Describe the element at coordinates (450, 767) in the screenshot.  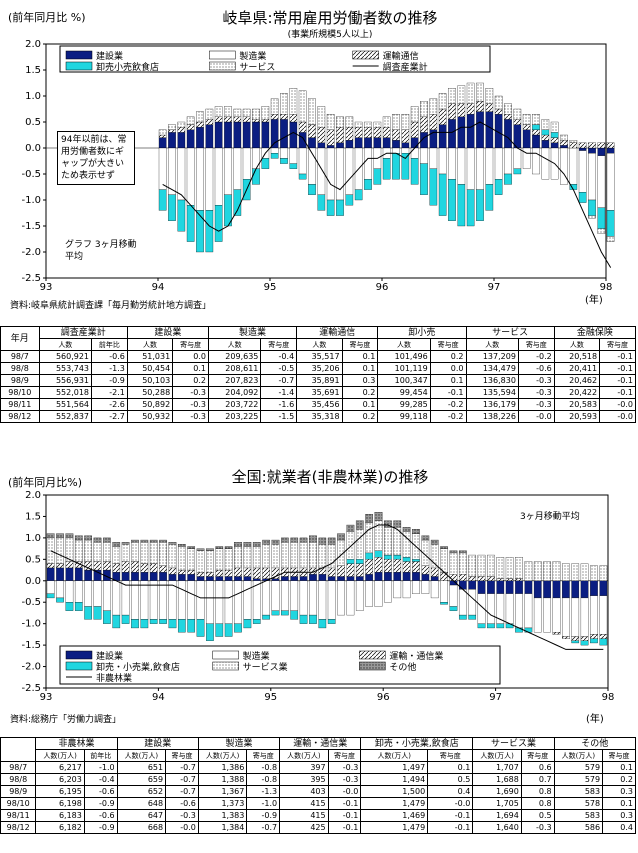
I see `table-cell: 0.1` at that location.